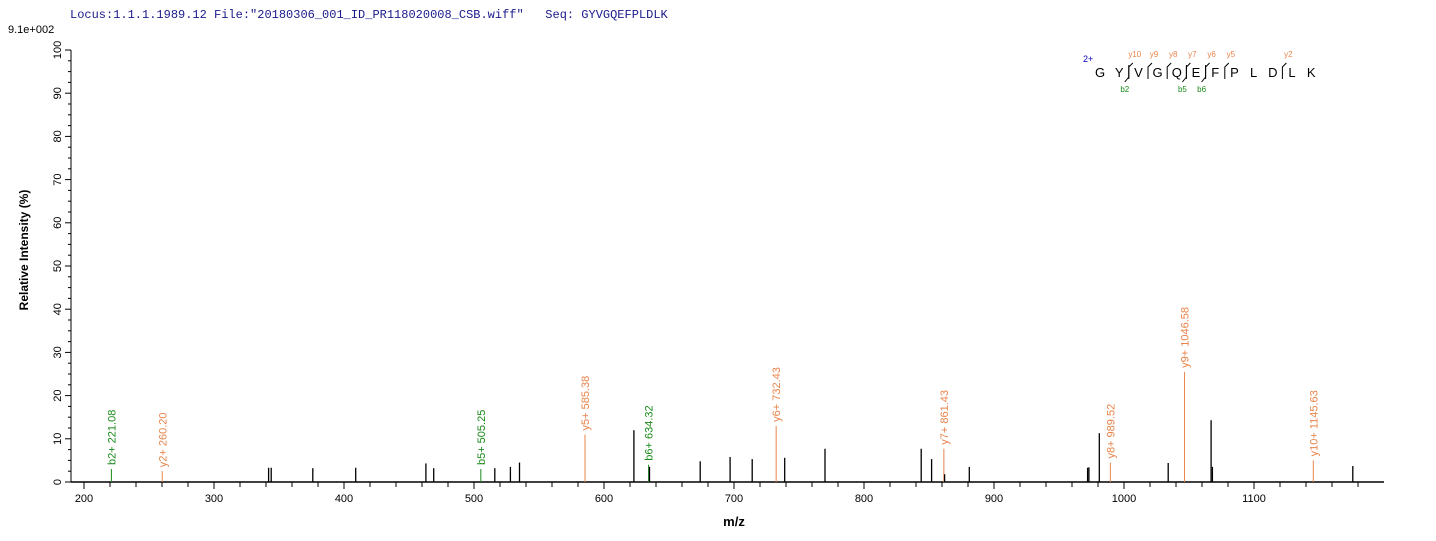 The width and height of the screenshot is (1436, 541). Describe the element at coordinates (58, 352) in the screenshot. I see `y-tick-label: 30` at that location.